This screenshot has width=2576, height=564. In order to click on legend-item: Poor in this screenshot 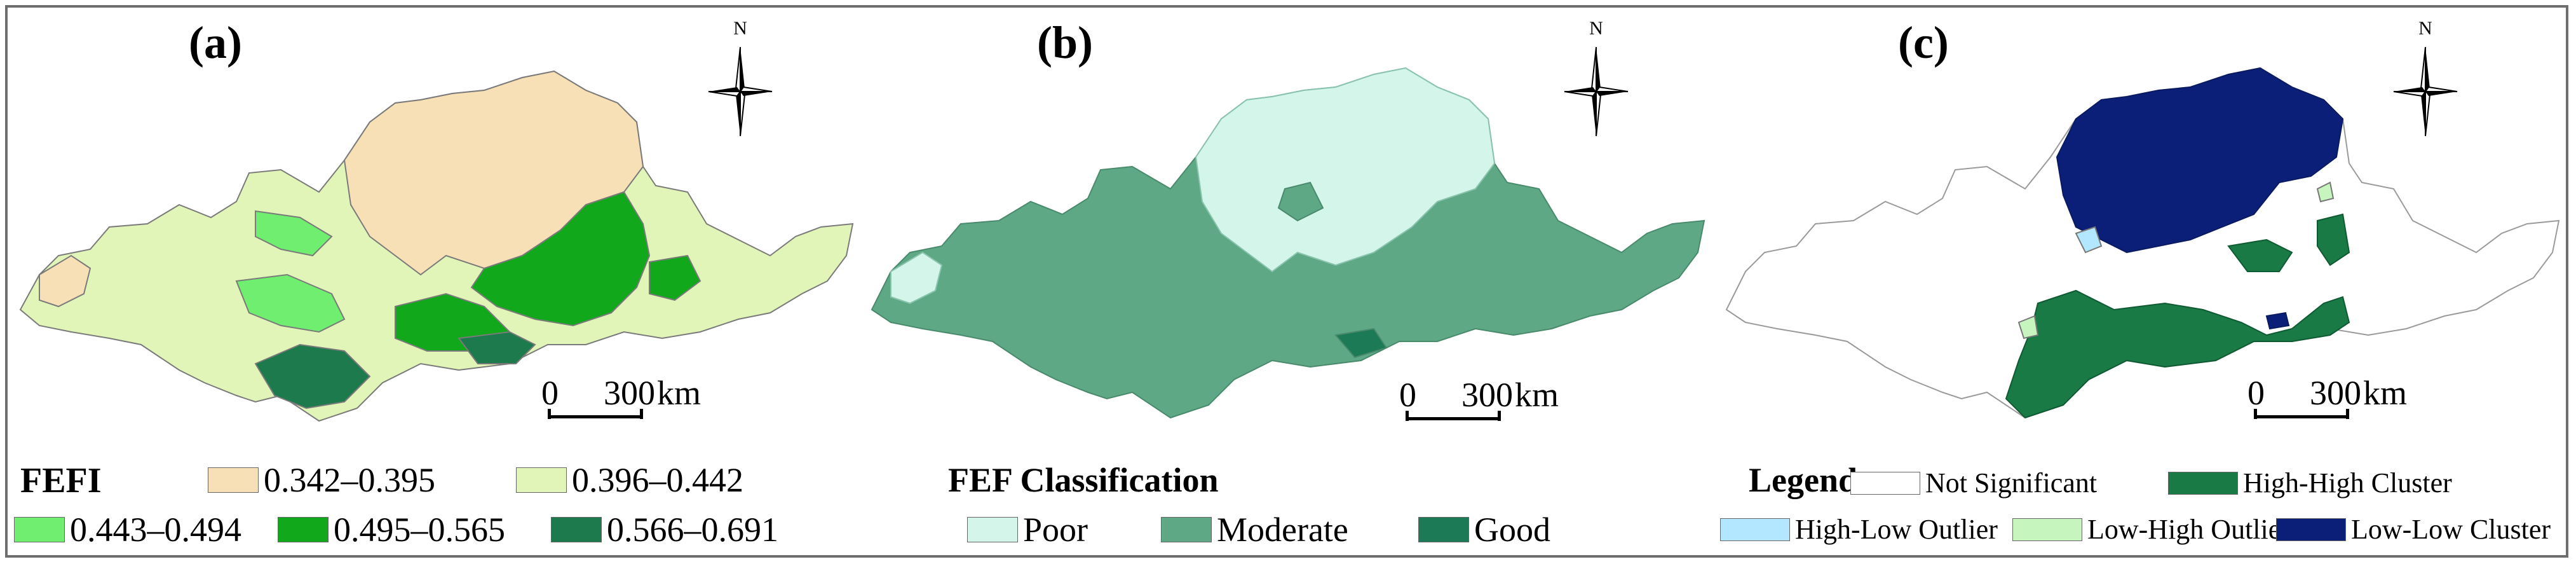, I will do `click(1027, 529)`.